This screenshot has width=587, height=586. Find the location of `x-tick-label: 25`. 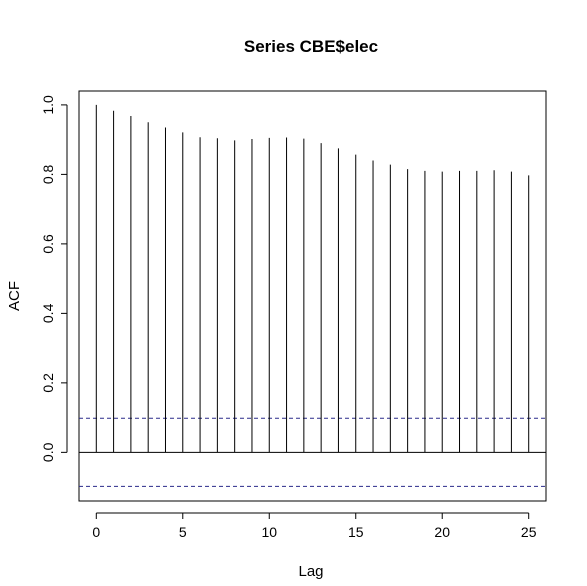

x-tick-label: 25 is located at coordinates (529, 532).